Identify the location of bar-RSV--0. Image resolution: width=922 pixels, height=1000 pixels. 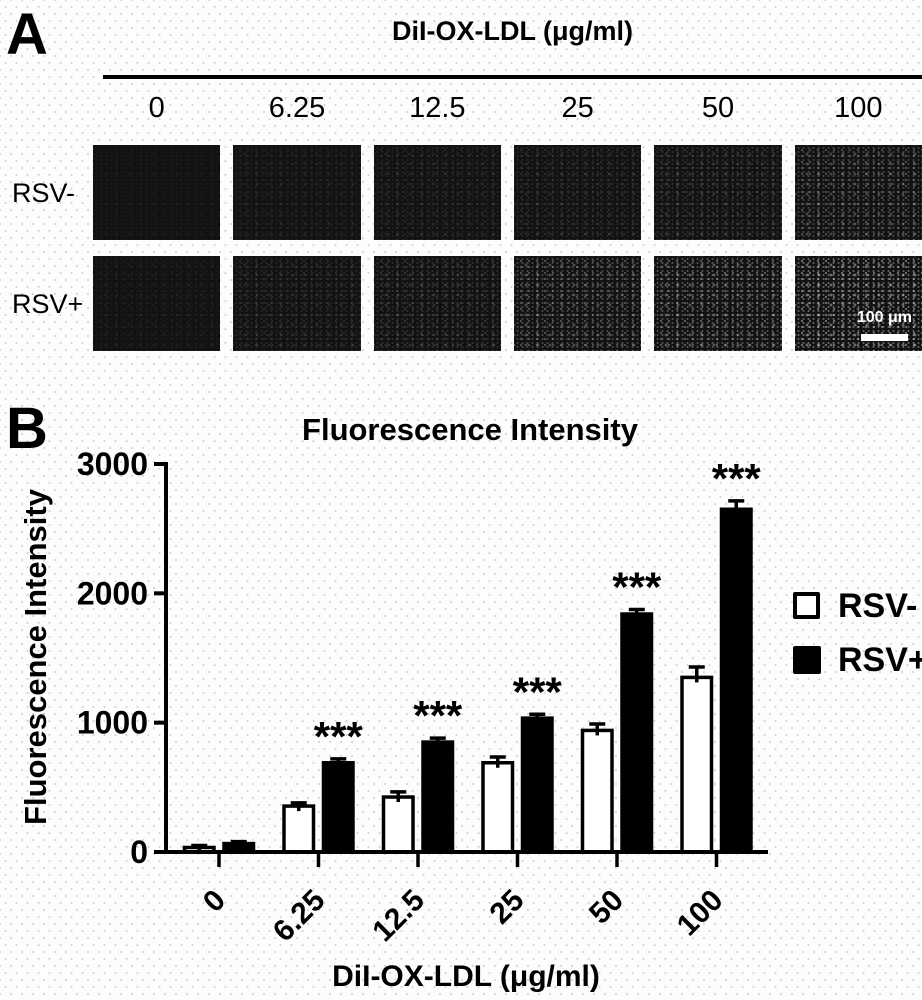
(199, 849).